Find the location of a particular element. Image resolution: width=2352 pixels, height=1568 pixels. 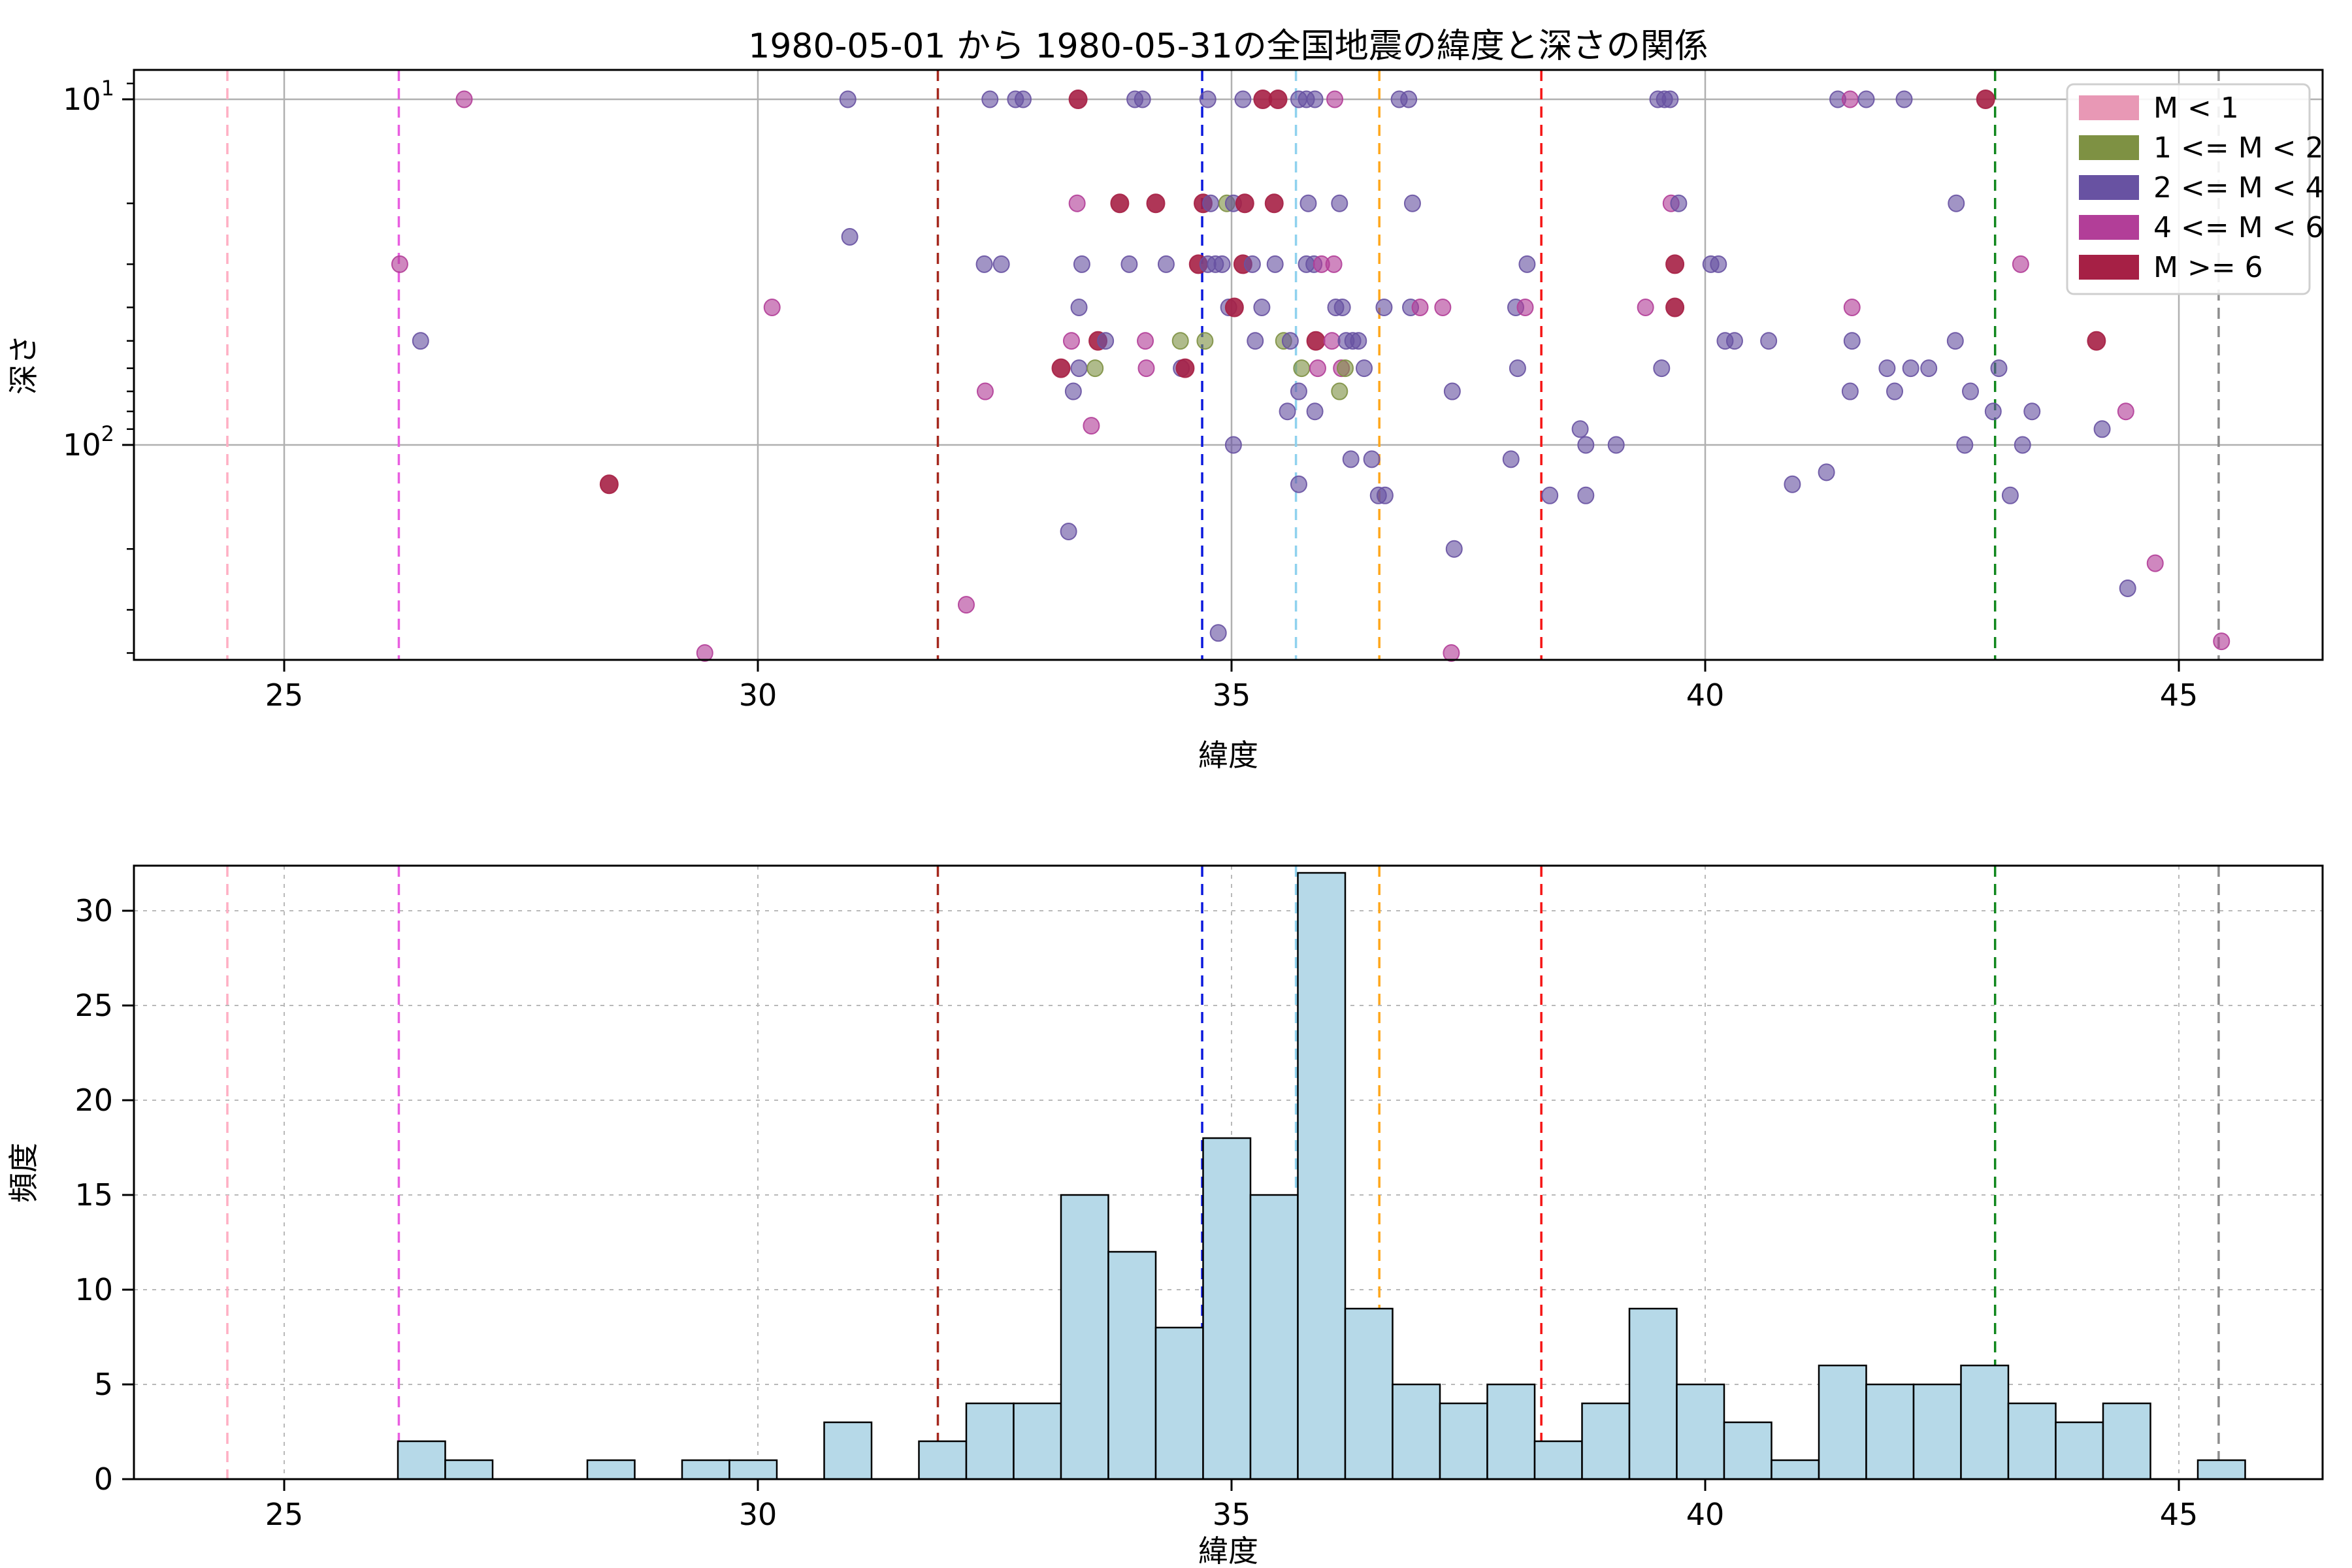

hist-xlabel: 緯度 is located at coordinates (1228, 1550).